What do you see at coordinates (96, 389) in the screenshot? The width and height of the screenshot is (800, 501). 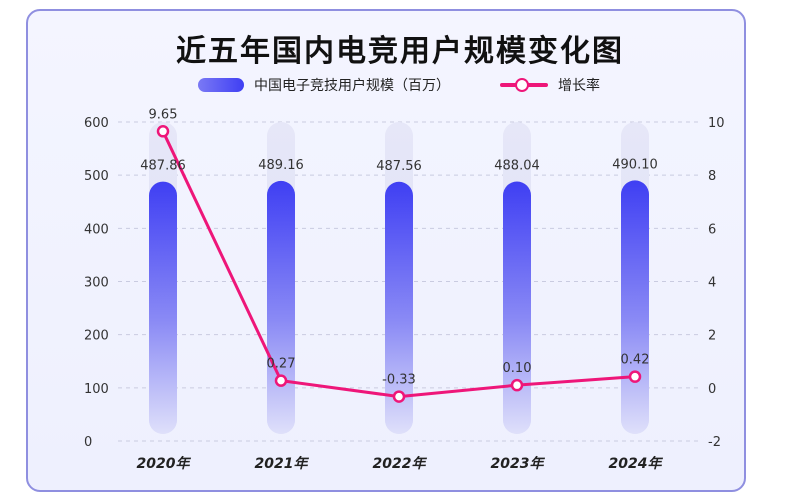 I see `y-left-tick-label: 100` at bounding box center [96, 389].